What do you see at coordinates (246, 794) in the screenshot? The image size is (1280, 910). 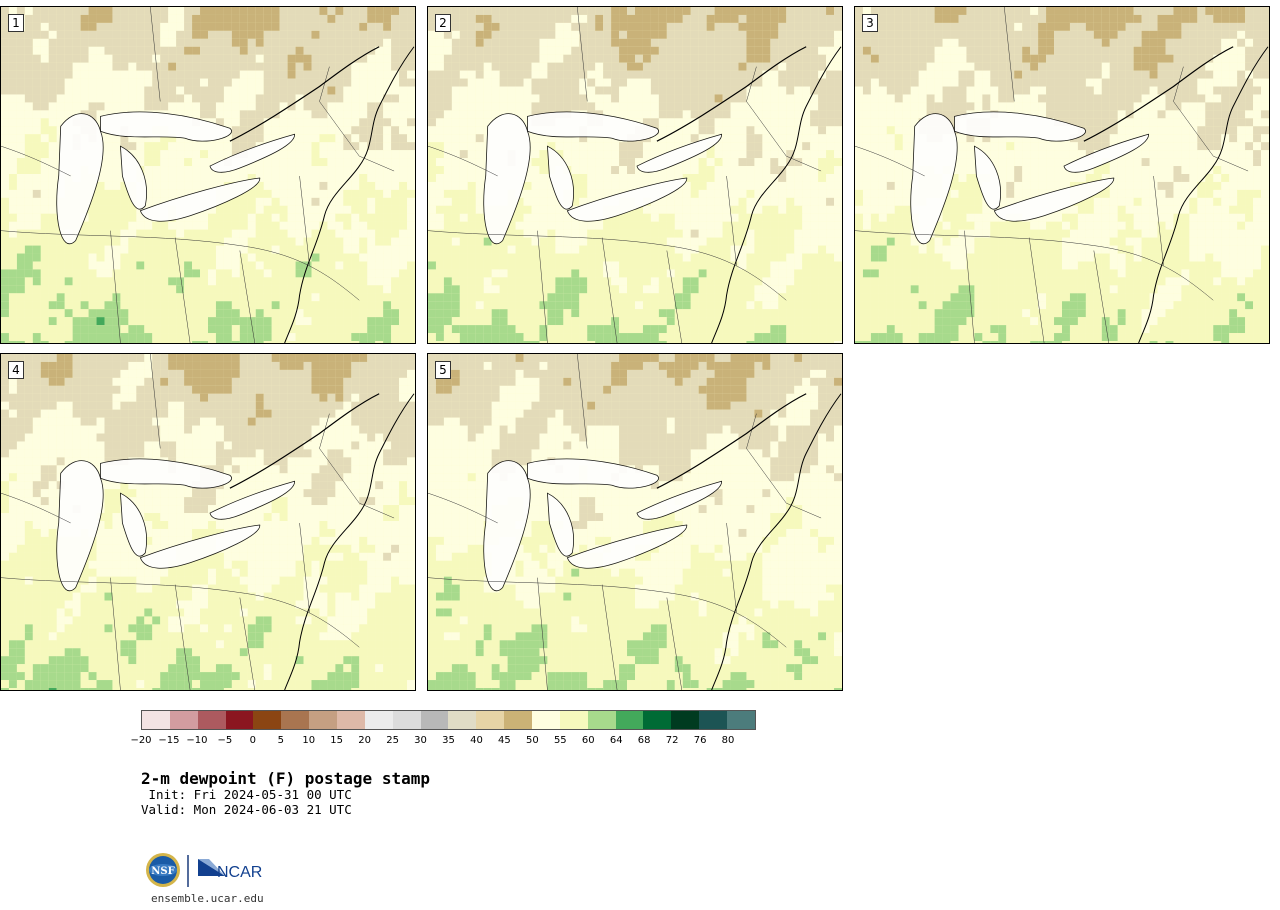 I see `init-time: Init: Fri 2024-05-31 00 UTC` at bounding box center [246, 794].